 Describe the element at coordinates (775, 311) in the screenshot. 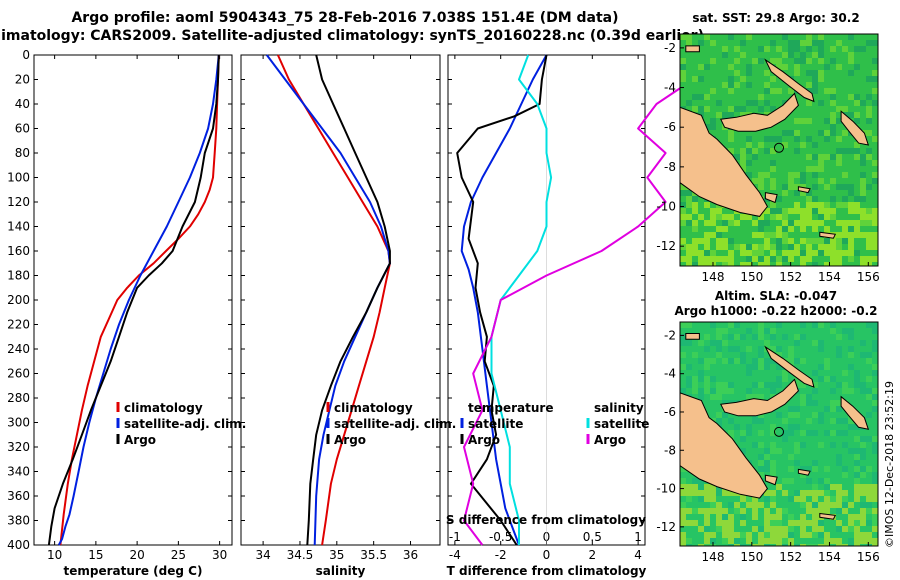

I see `sla-map-title-line-2: Argo h1000: -0.22 h2000: -0.2` at that location.